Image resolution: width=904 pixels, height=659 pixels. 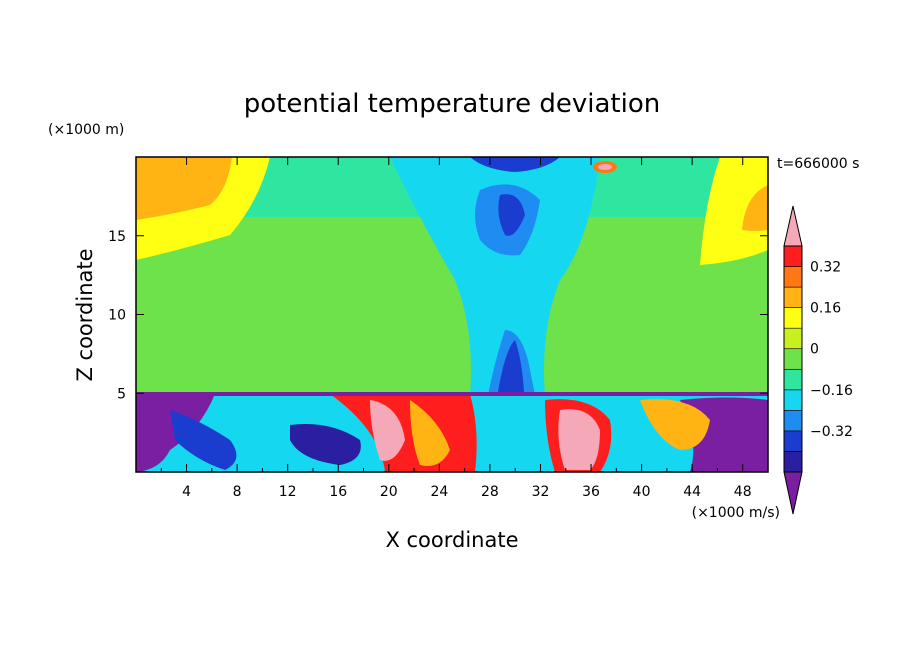 What do you see at coordinates (439, 492) in the screenshot?
I see `x-tick-label: 24` at bounding box center [439, 492].